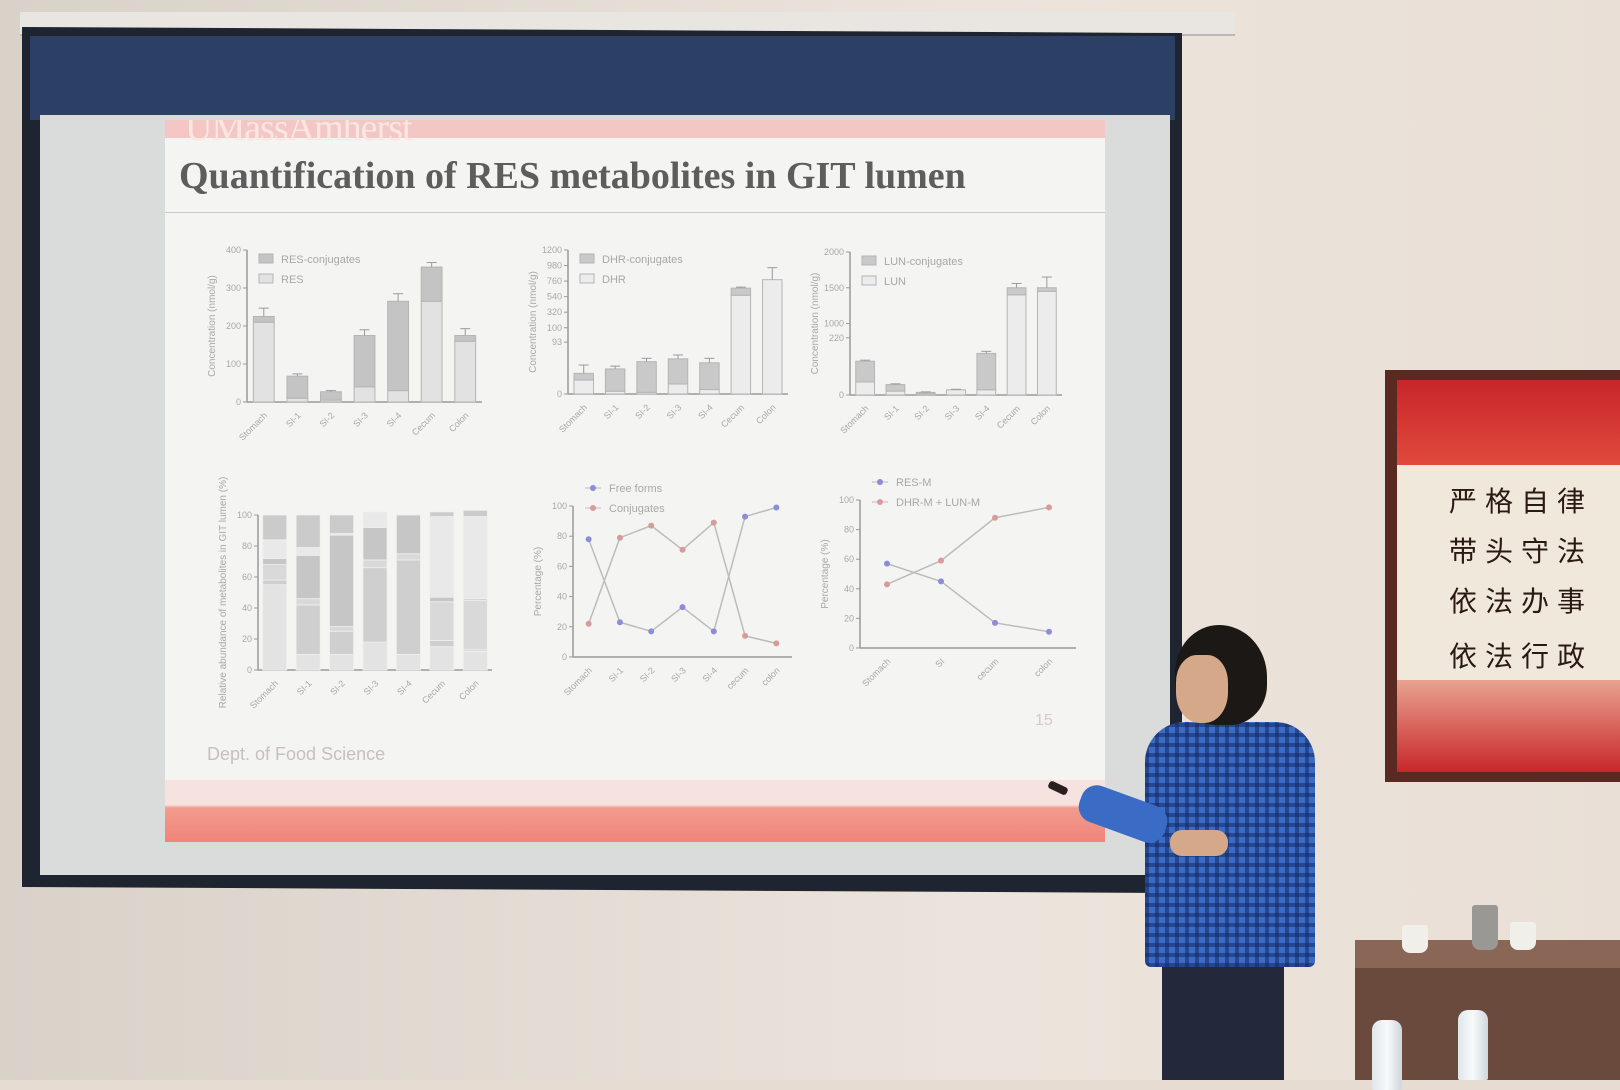 The image size is (1620, 1090). Describe the element at coordinates (557, 342) in the screenshot. I see `y-tick-label: 93` at that location.